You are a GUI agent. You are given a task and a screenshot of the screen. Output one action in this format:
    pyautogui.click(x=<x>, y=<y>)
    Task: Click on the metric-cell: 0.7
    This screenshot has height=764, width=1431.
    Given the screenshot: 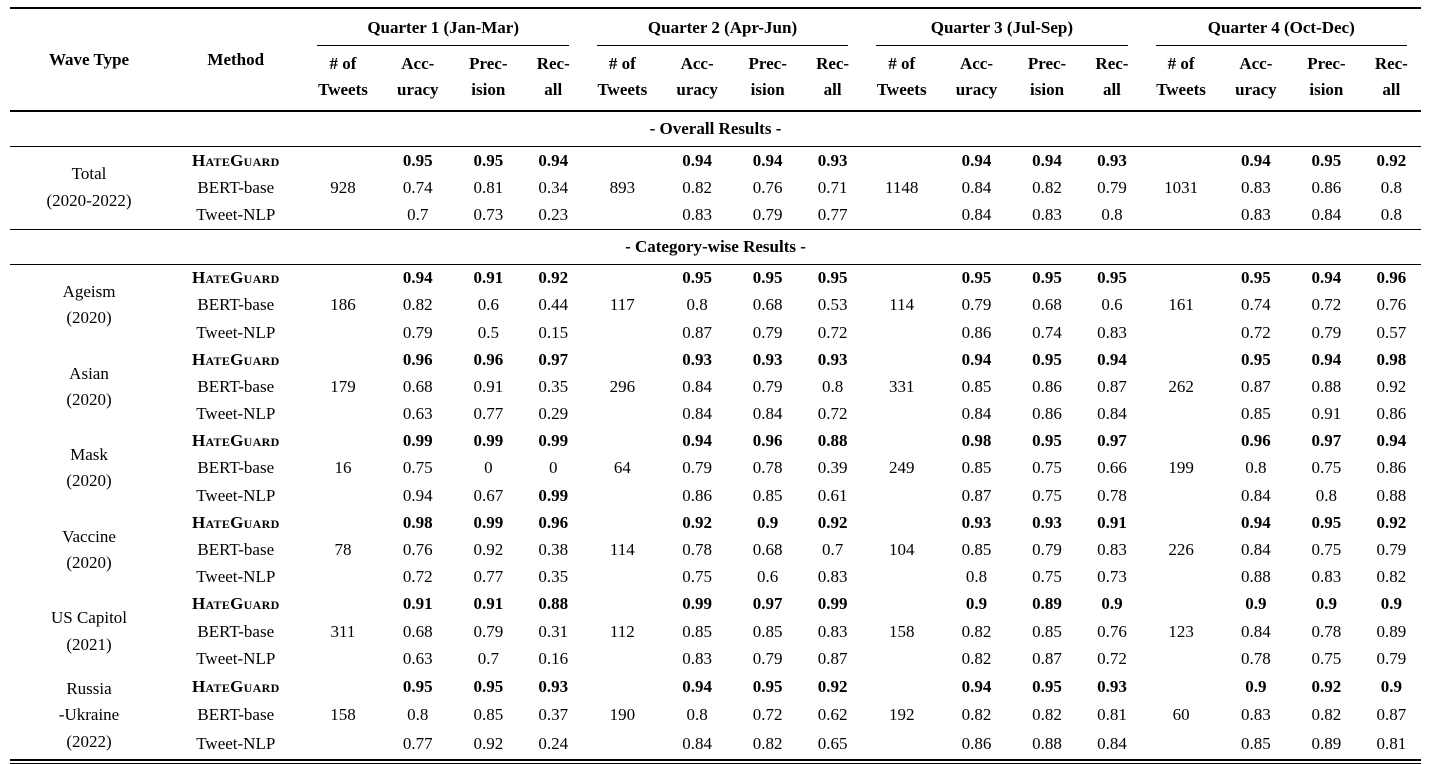 What is the action you would take?
    pyautogui.click(x=488, y=658)
    